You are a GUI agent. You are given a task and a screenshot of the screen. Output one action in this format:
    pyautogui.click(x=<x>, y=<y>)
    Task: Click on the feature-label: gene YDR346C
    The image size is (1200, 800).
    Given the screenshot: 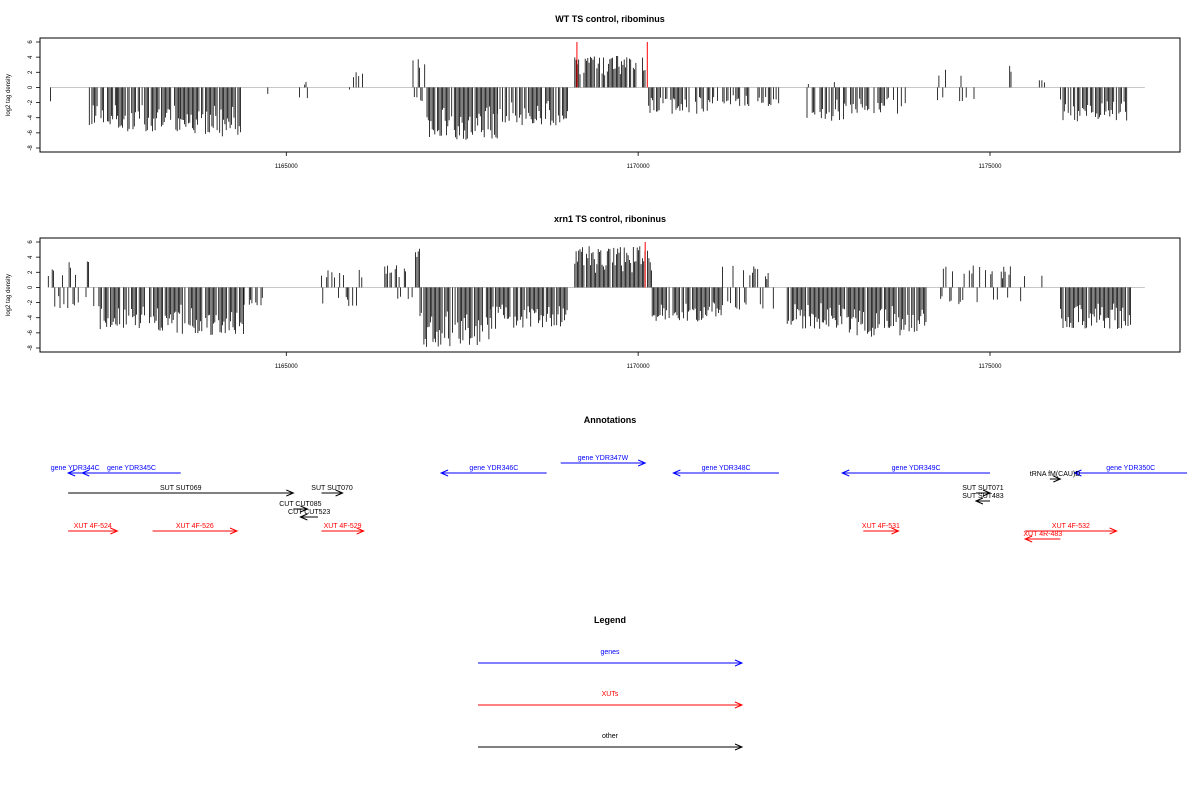 What is the action you would take?
    pyautogui.click(x=493, y=468)
    